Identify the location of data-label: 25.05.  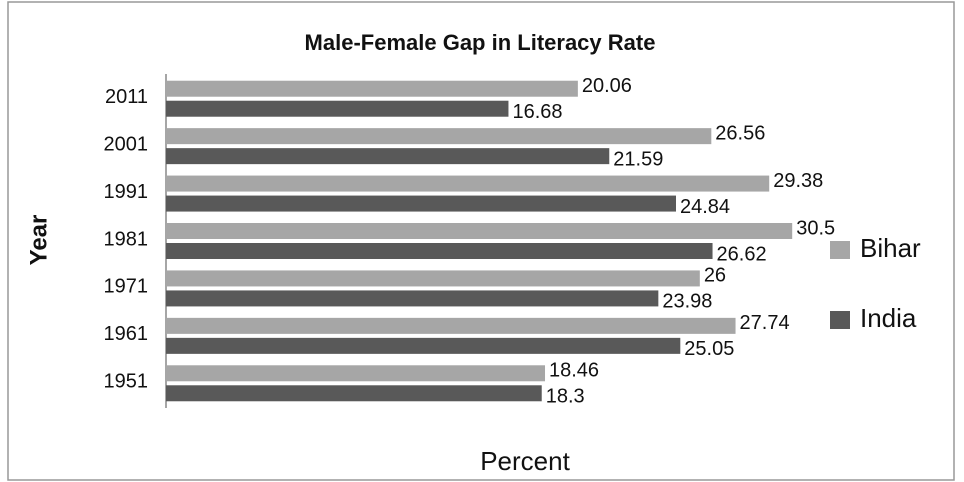
(709, 349).